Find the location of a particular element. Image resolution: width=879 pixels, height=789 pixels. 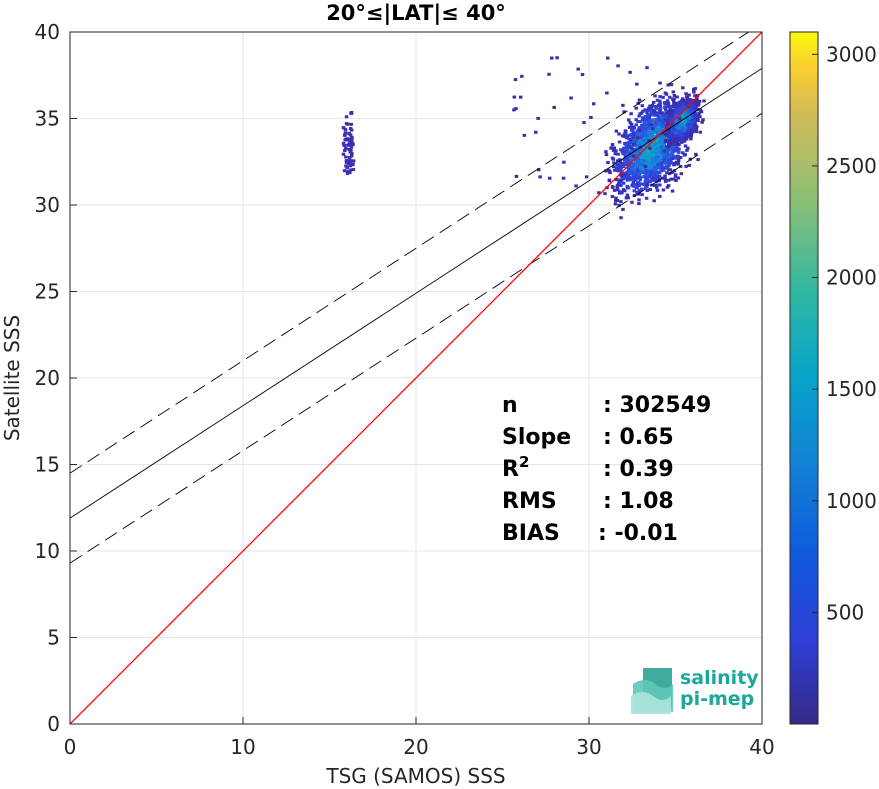

colorbar-tick-label: 1500 is located at coordinates (851, 389).